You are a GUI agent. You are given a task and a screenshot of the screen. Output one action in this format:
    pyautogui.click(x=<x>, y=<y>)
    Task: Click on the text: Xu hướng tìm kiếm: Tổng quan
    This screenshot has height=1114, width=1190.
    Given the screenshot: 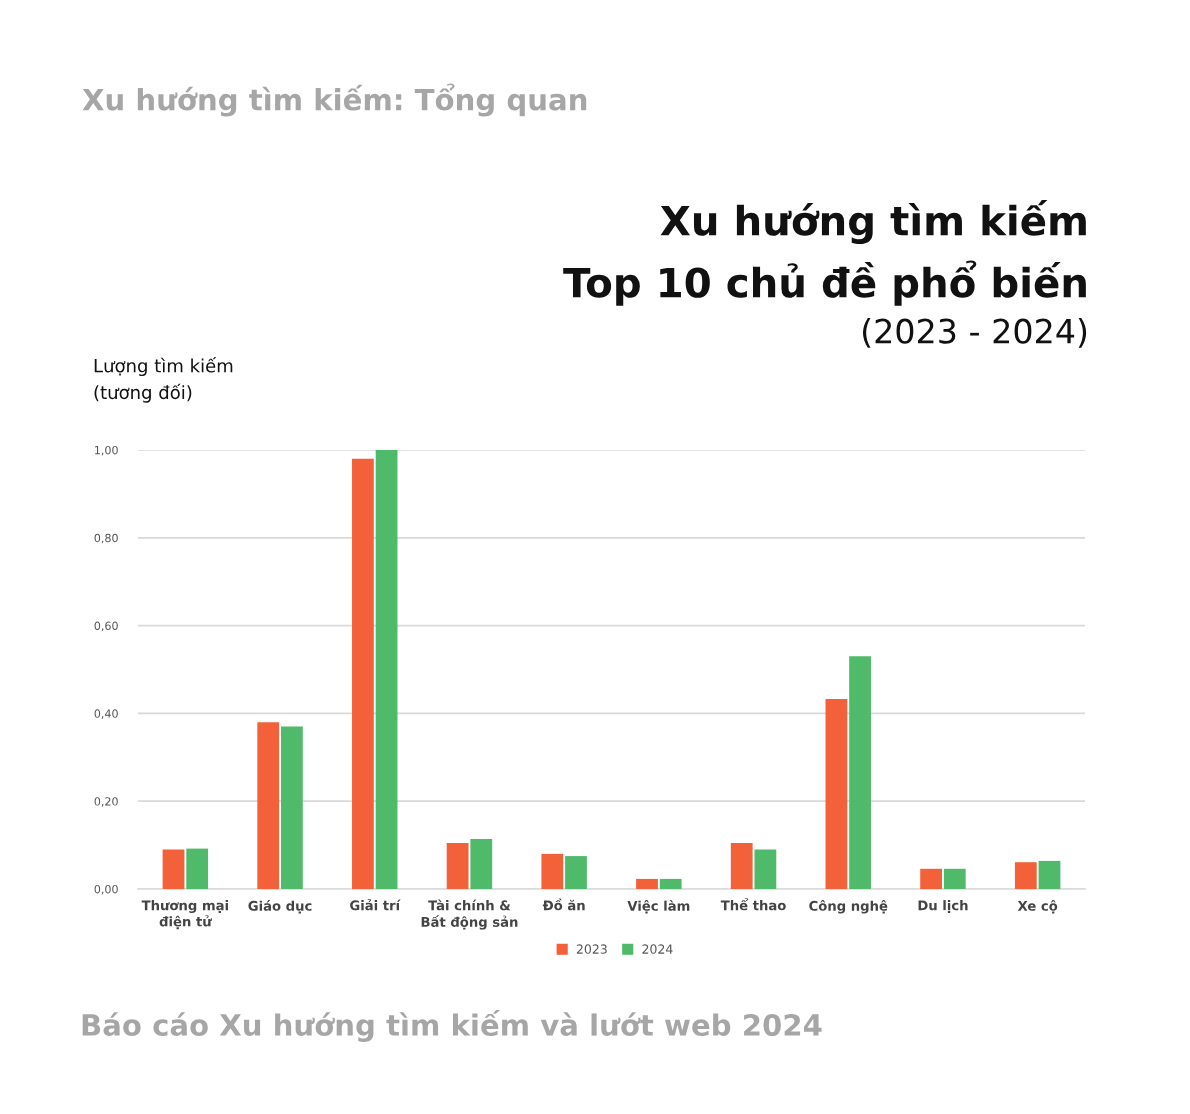 What is the action you would take?
    pyautogui.click(x=334, y=100)
    